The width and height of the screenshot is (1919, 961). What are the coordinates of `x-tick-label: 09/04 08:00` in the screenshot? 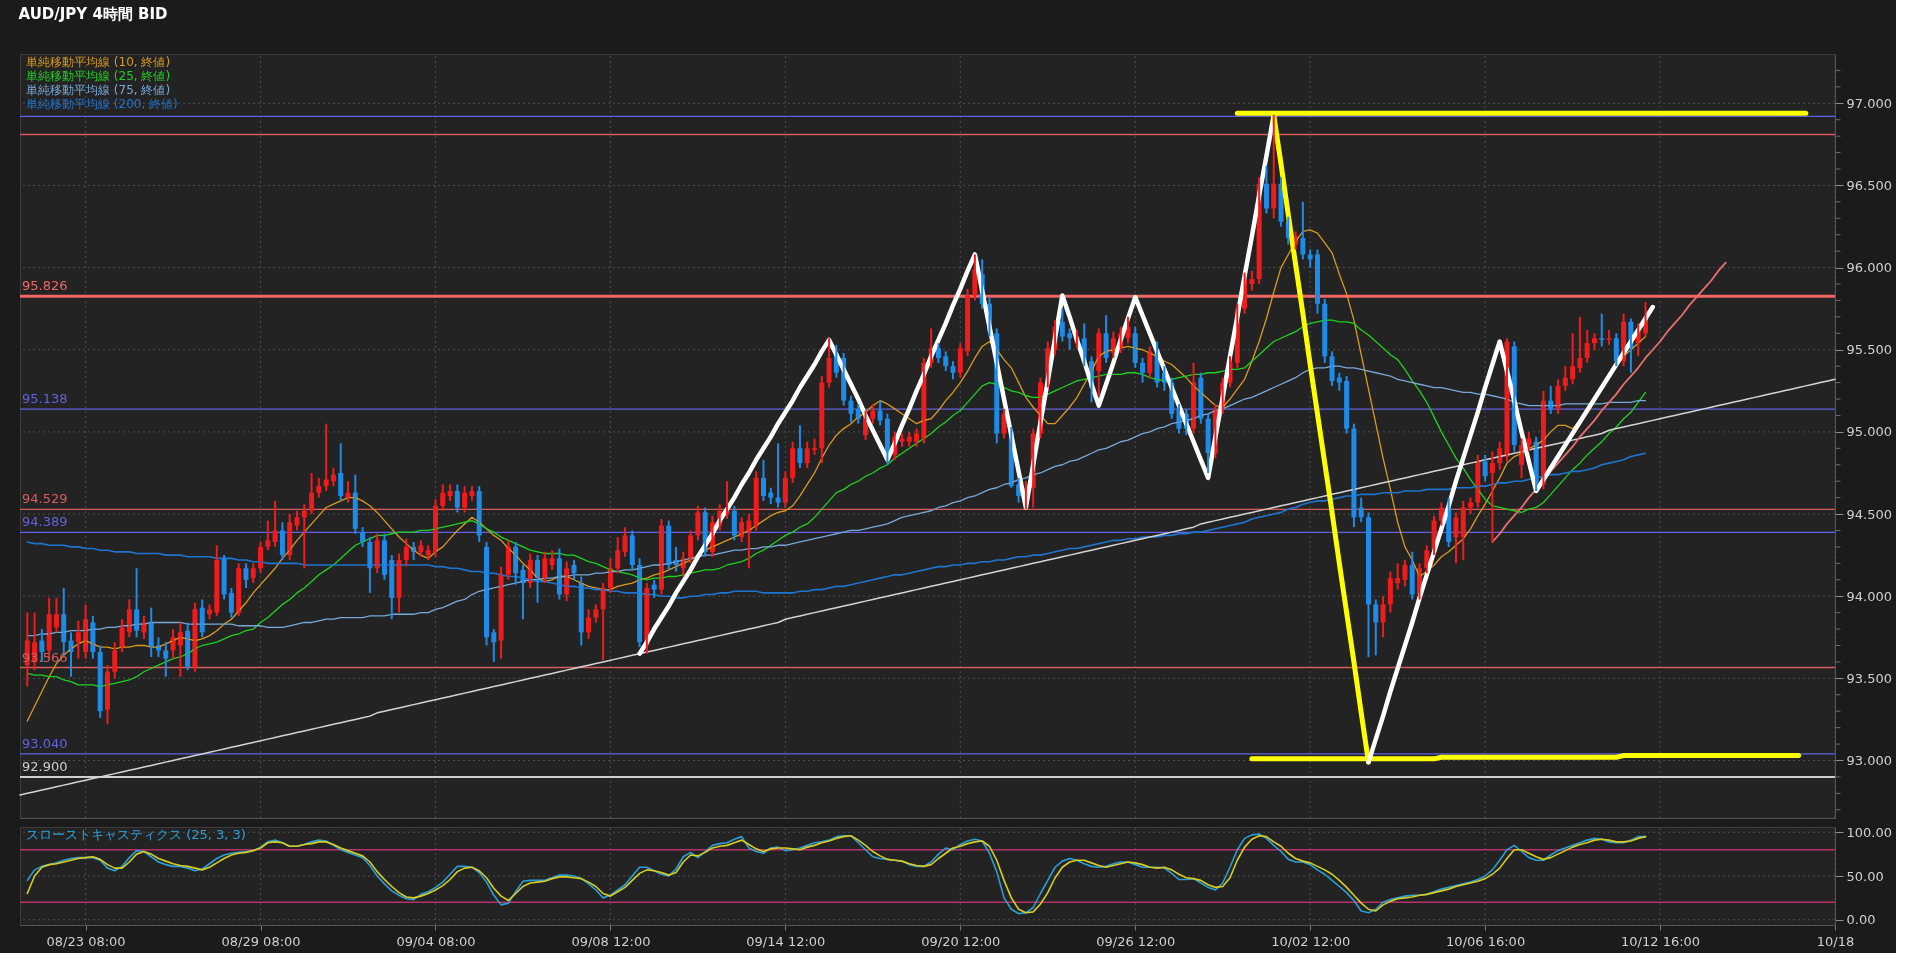 It's located at (436, 941).